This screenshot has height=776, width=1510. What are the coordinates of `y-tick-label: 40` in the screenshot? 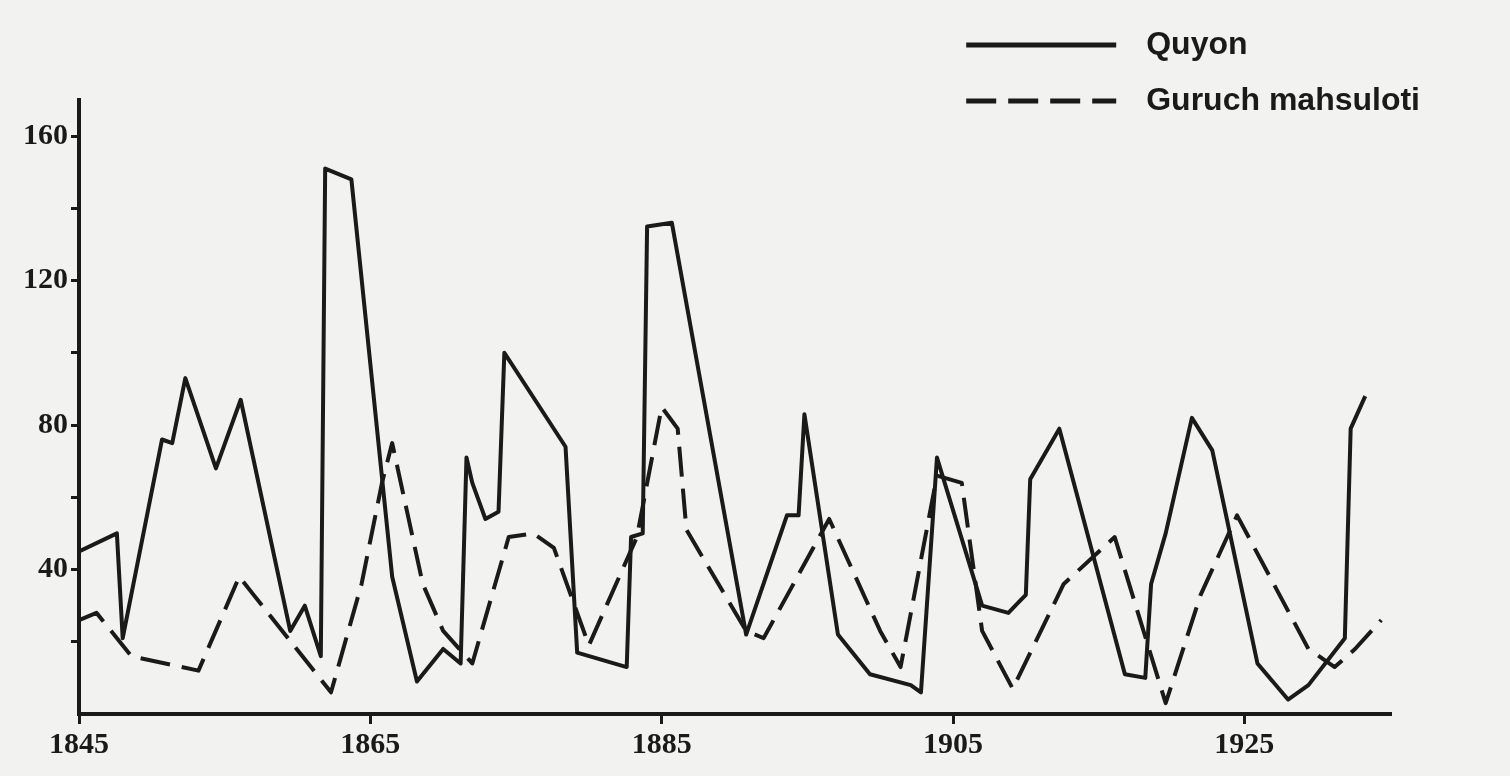 It's located at (53, 567).